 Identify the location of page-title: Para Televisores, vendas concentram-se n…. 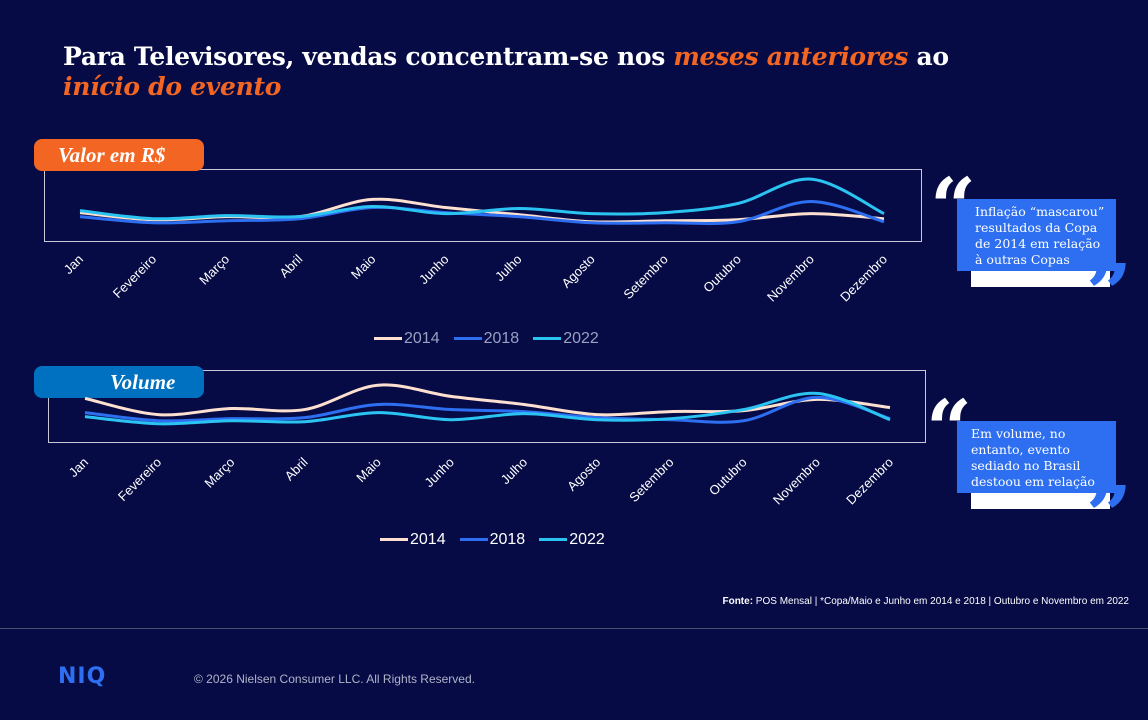
(506, 72).